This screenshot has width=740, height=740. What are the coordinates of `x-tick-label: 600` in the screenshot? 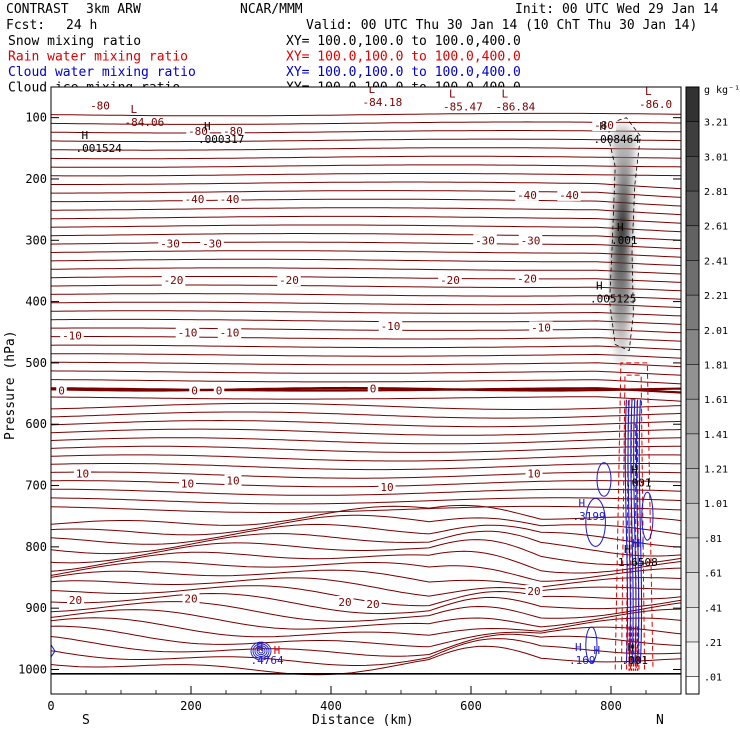 It's located at (471, 706).